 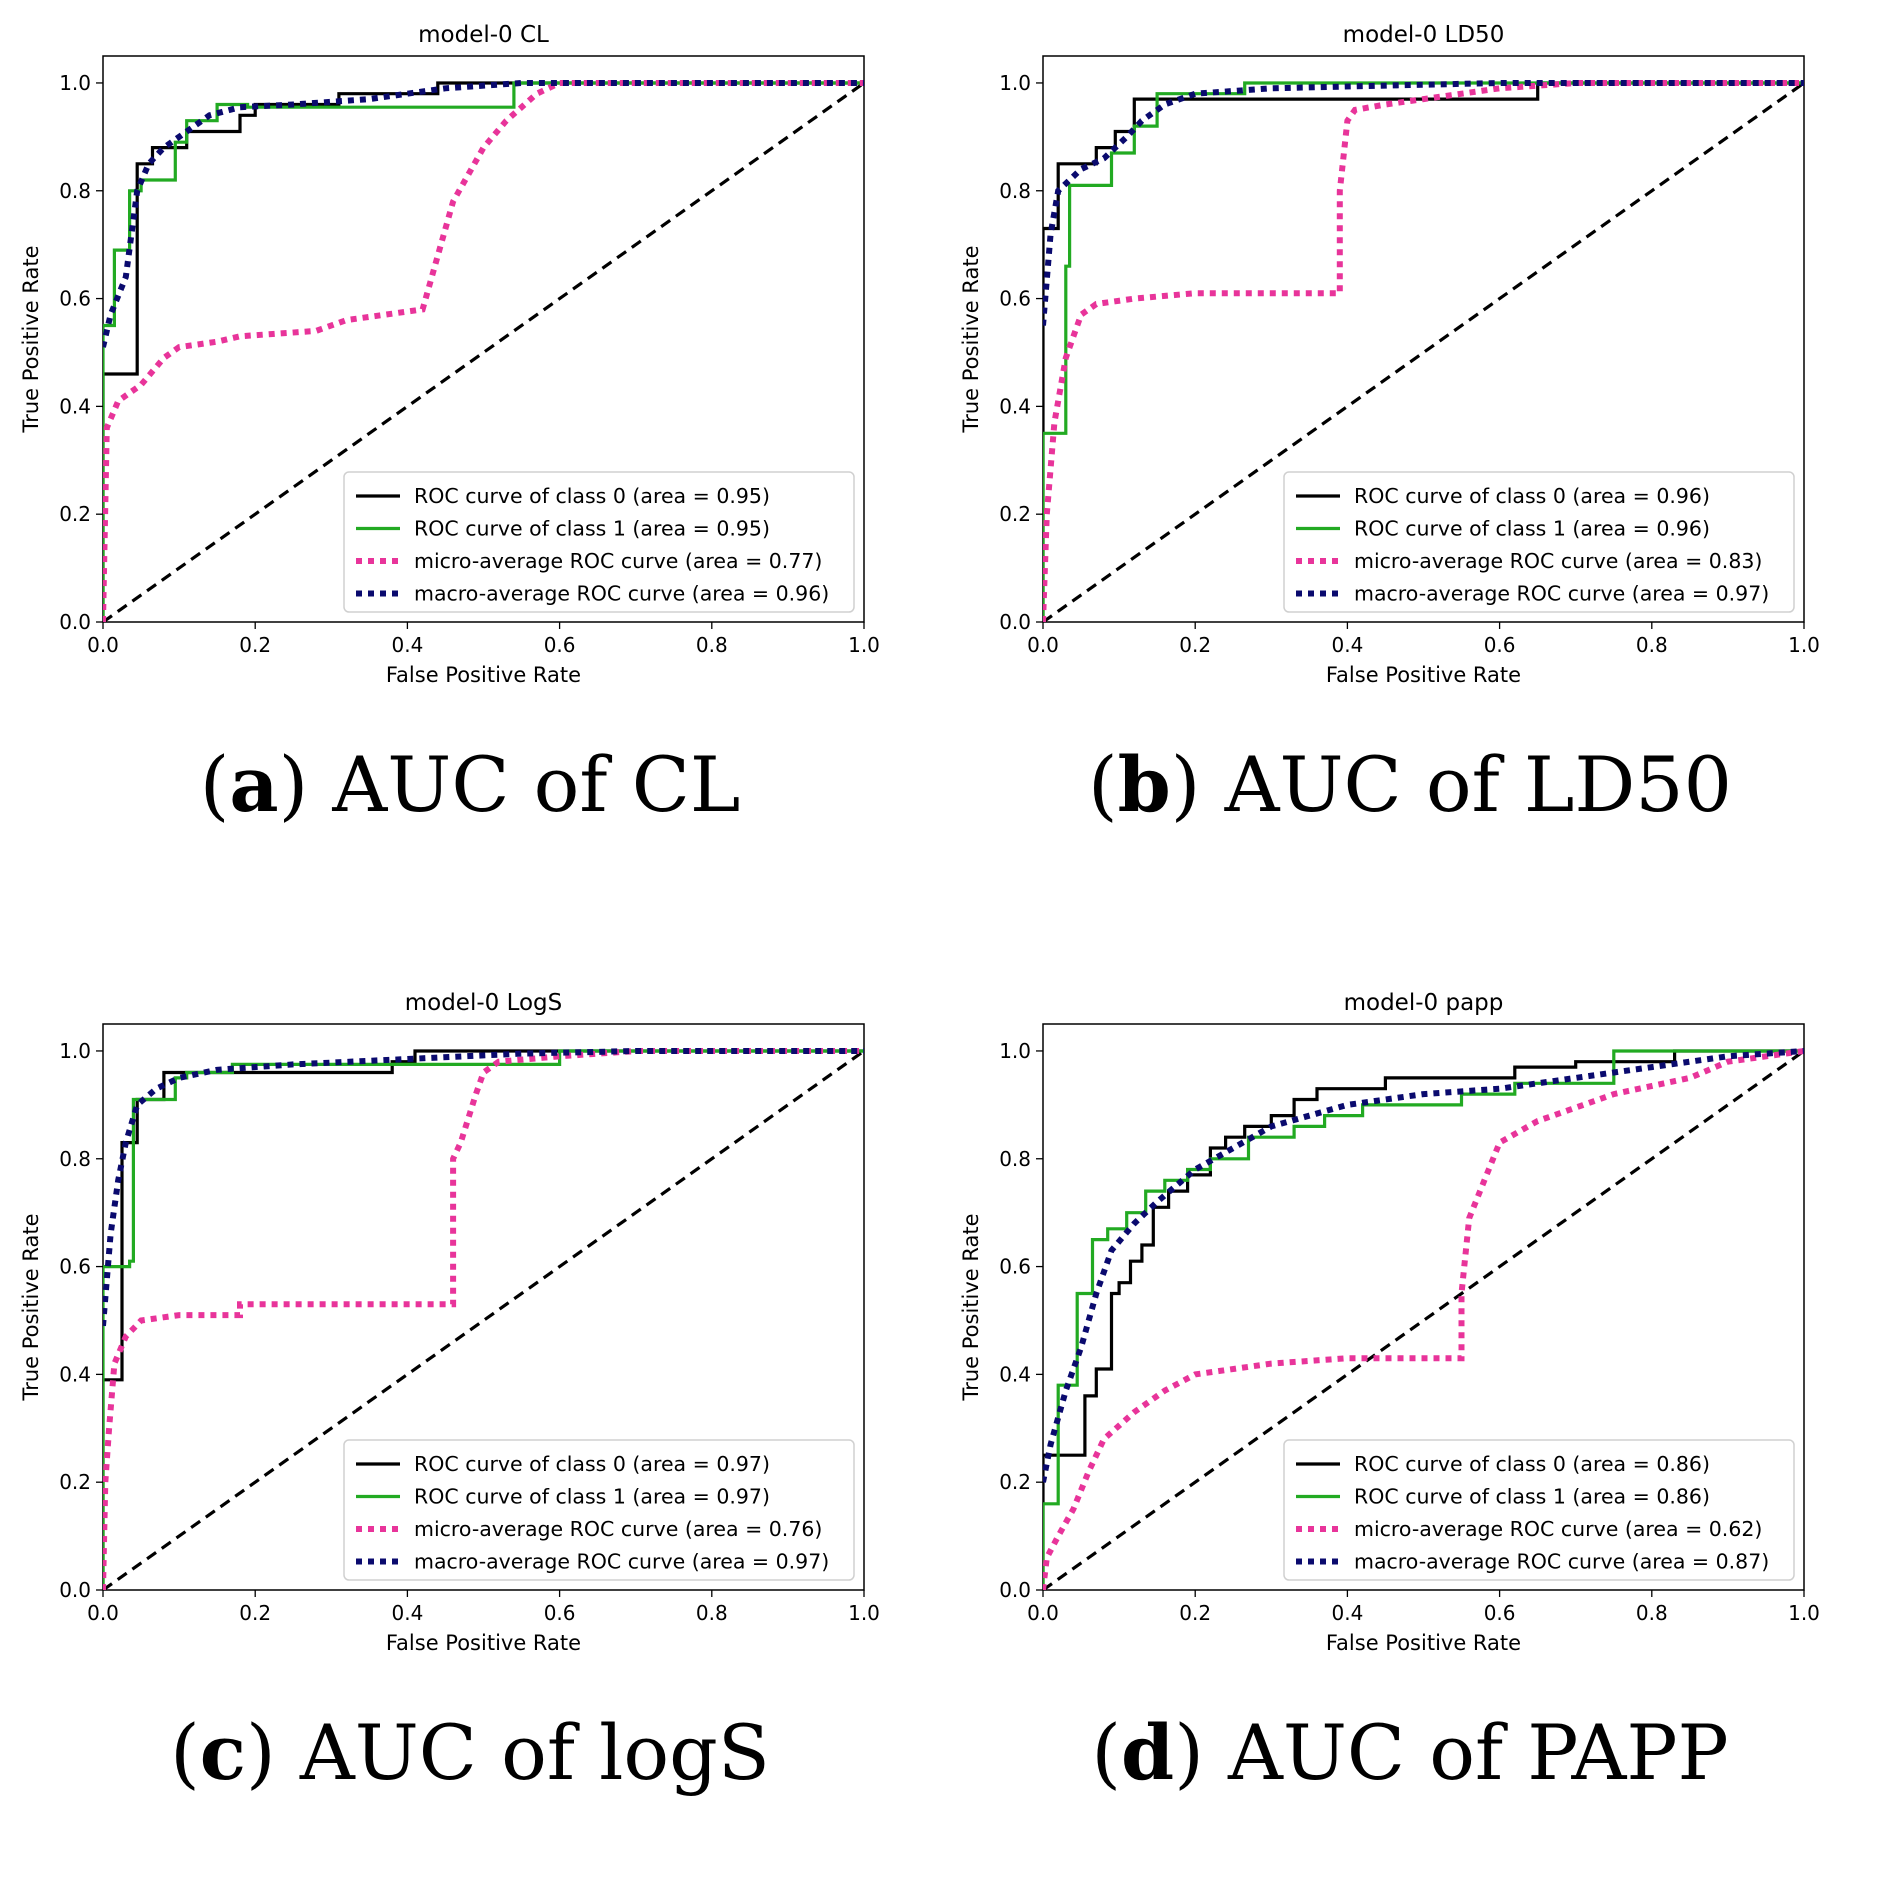 What do you see at coordinates (592, 1497) in the screenshot?
I see `legend-label: ROC curve of class 1 (area = 0.97)` at bounding box center [592, 1497].